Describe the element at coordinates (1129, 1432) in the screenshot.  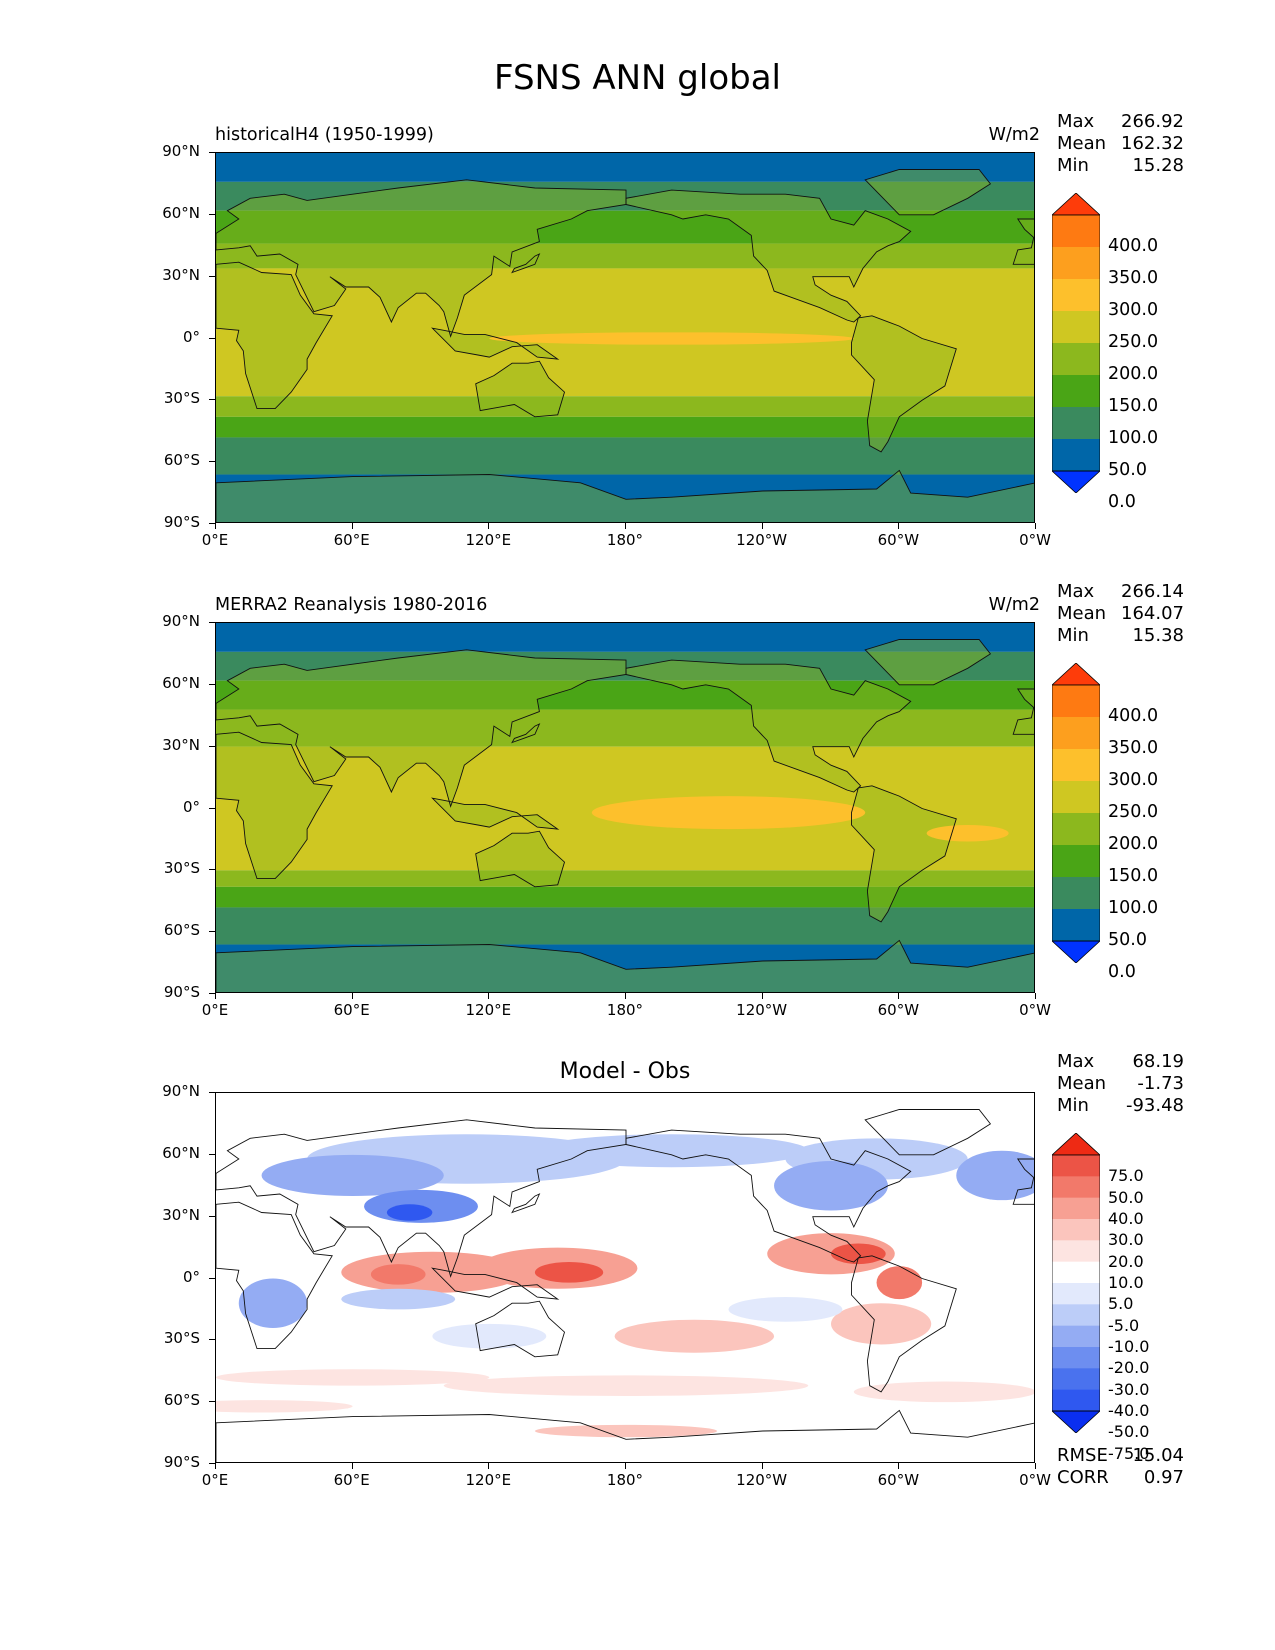
I see `colorbar-tick-label: -50.0` at that location.